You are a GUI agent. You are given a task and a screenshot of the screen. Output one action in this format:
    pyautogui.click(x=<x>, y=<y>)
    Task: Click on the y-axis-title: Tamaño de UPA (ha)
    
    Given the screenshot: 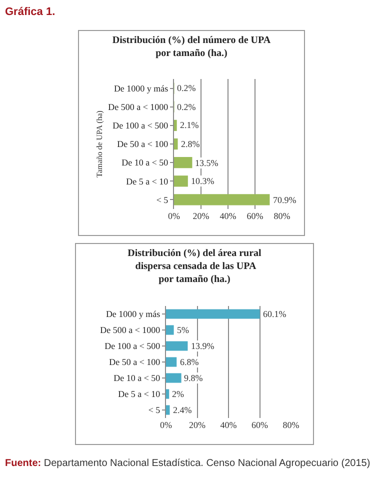 What is the action you would take?
    pyautogui.click(x=99, y=144)
    